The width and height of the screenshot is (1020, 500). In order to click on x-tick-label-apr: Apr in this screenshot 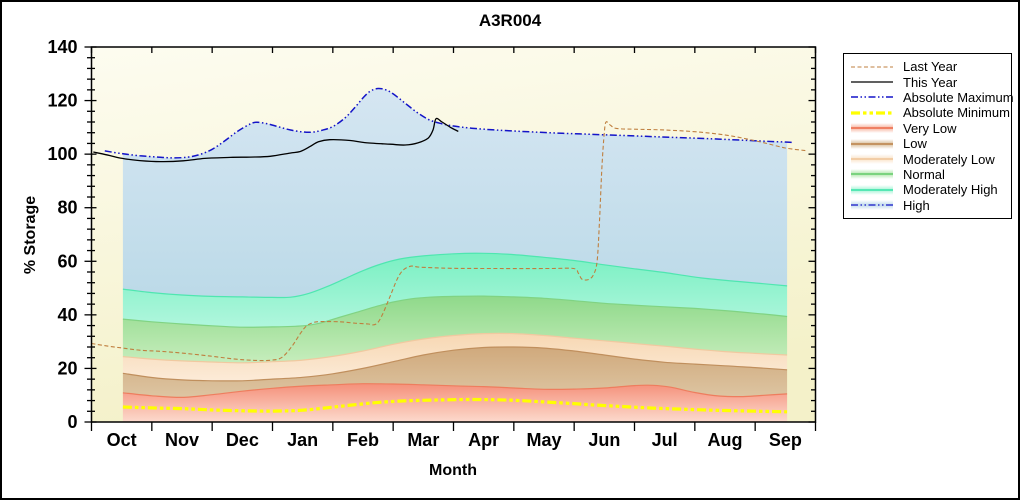, I will do `click(483, 440)`.